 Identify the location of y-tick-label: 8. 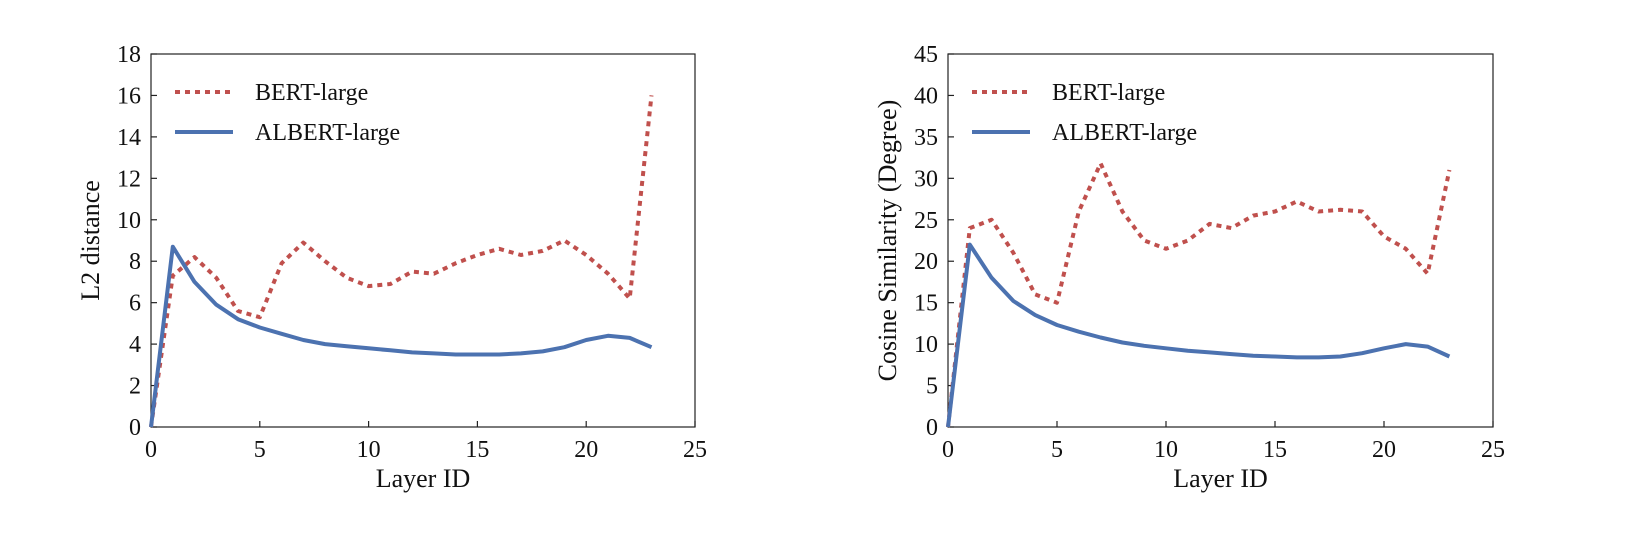
(135, 262).